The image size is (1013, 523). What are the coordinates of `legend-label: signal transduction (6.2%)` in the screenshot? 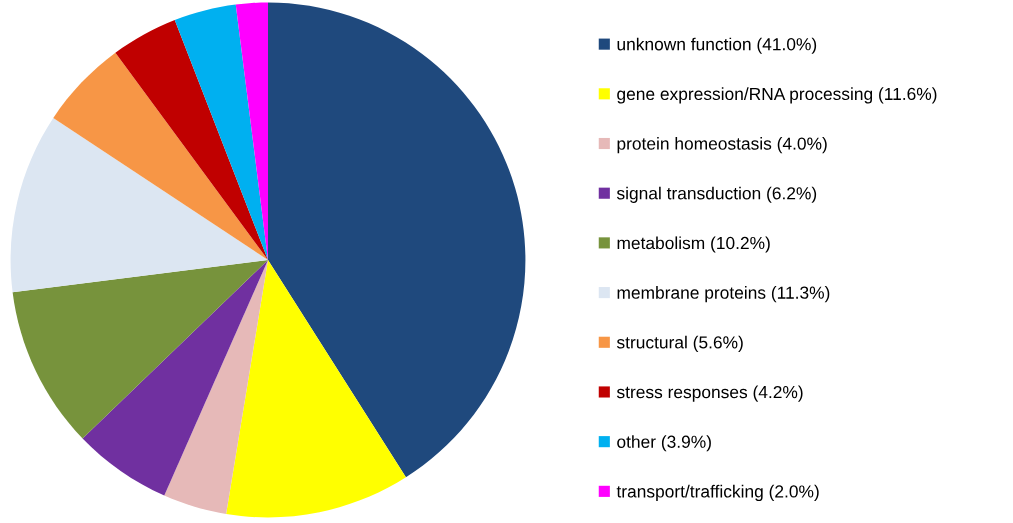 It's located at (716, 194).